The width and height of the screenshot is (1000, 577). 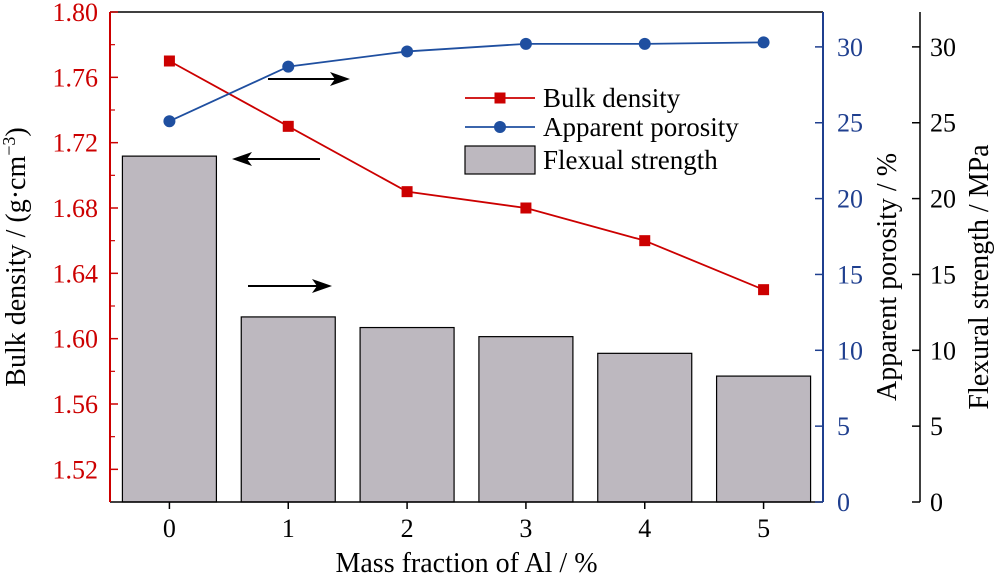 I want to click on x-tick-label-2: 2, so click(x=407, y=528).